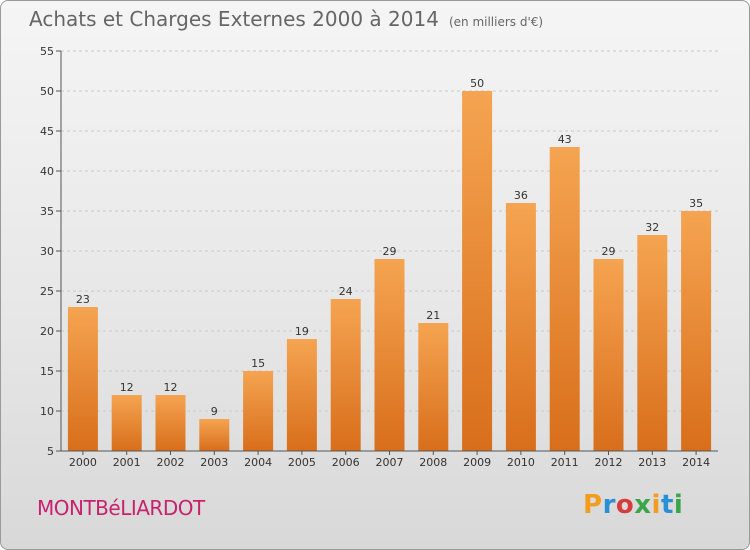 This screenshot has width=750, height=550. What do you see at coordinates (47, 211) in the screenshot?
I see `y-tick-label: 35` at bounding box center [47, 211].